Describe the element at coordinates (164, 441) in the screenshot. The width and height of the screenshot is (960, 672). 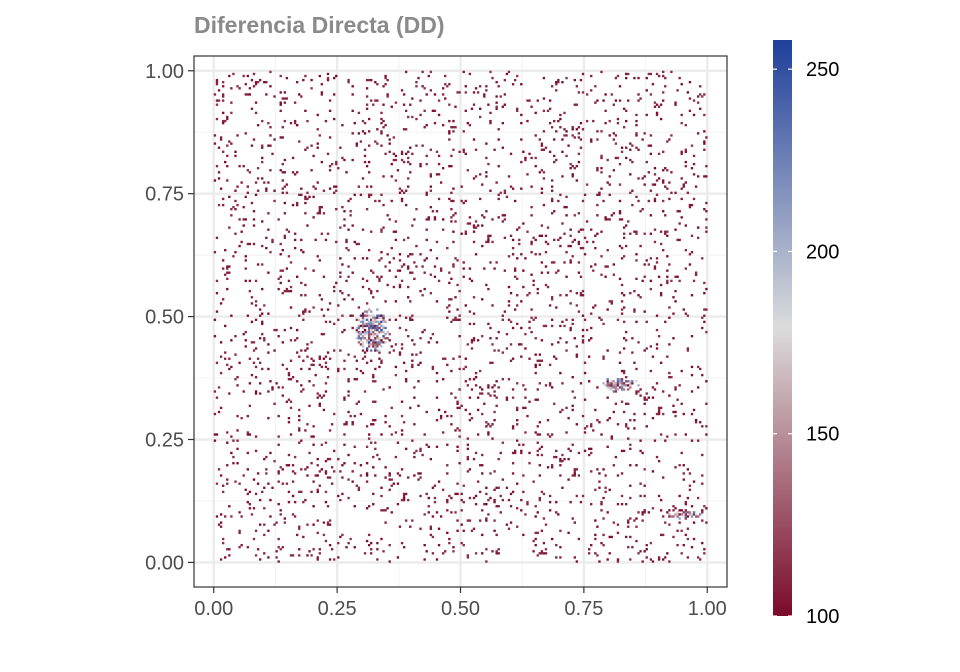
I see `y-tick-label: 0.25` at that location.